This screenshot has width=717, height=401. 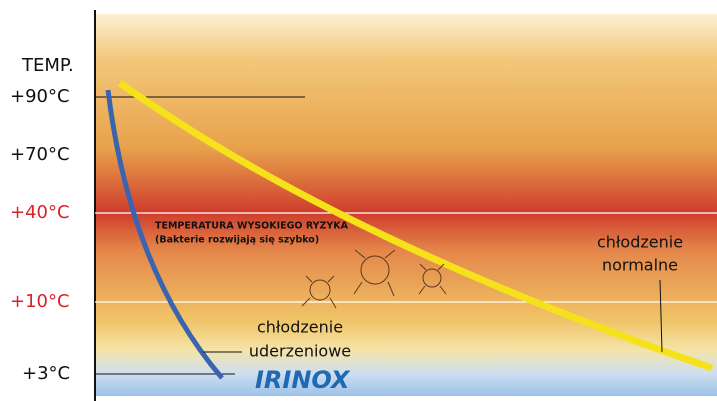 What do you see at coordinates (40, 301) in the screenshot?
I see `tick-label: +10°C` at bounding box center [40, 301].